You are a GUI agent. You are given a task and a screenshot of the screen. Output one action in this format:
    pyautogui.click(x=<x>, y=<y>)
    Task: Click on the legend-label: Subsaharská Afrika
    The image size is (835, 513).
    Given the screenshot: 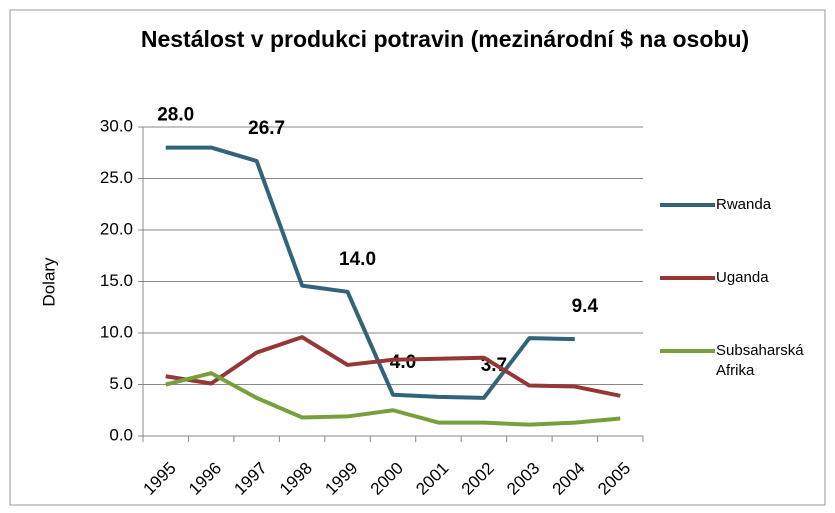 What is the action you would take?
    pyautogui.click(x=760, y=360)
    